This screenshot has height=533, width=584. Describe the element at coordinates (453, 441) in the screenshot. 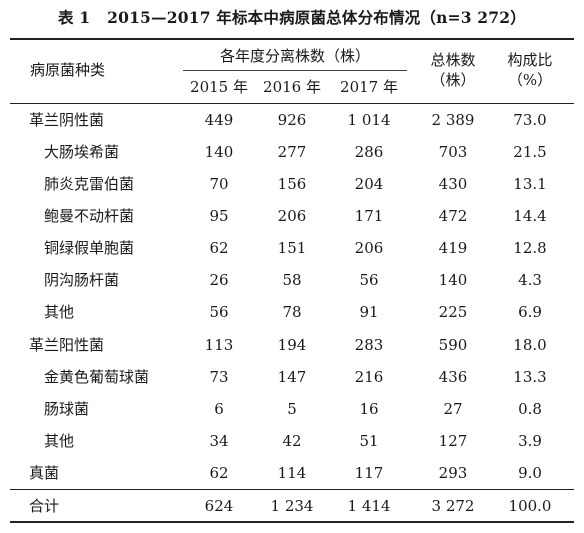

I see `cell-total: 127` at that location.